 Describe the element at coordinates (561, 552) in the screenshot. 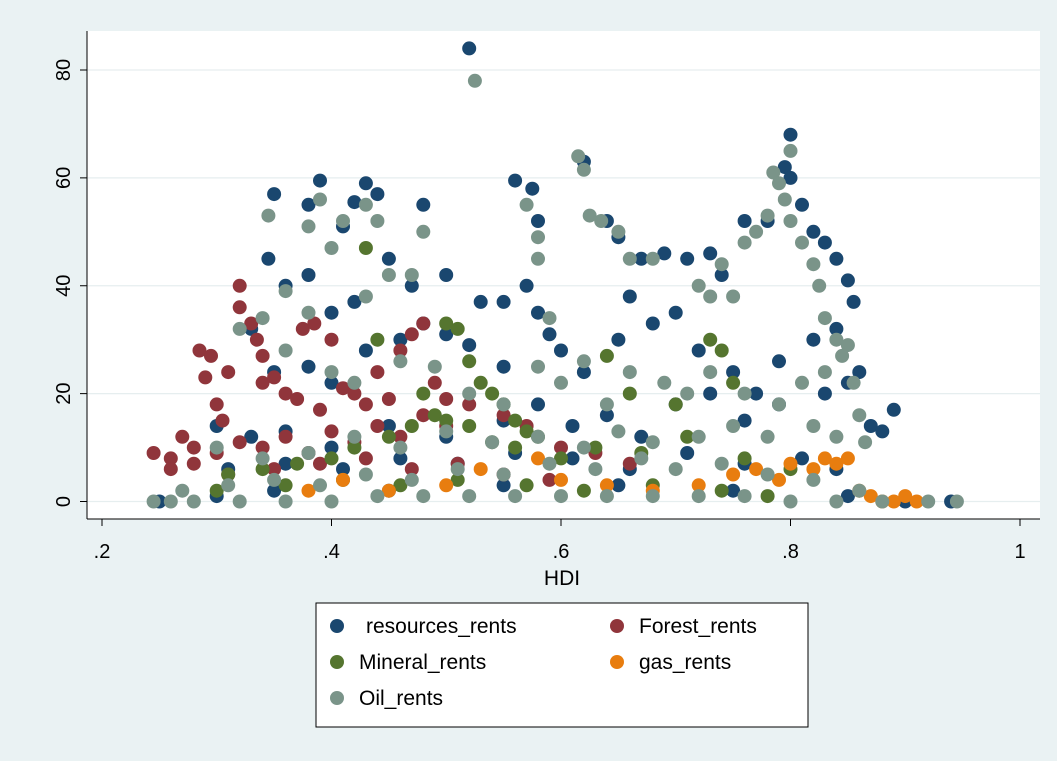

I see `x-tick-label: .6` at that location.